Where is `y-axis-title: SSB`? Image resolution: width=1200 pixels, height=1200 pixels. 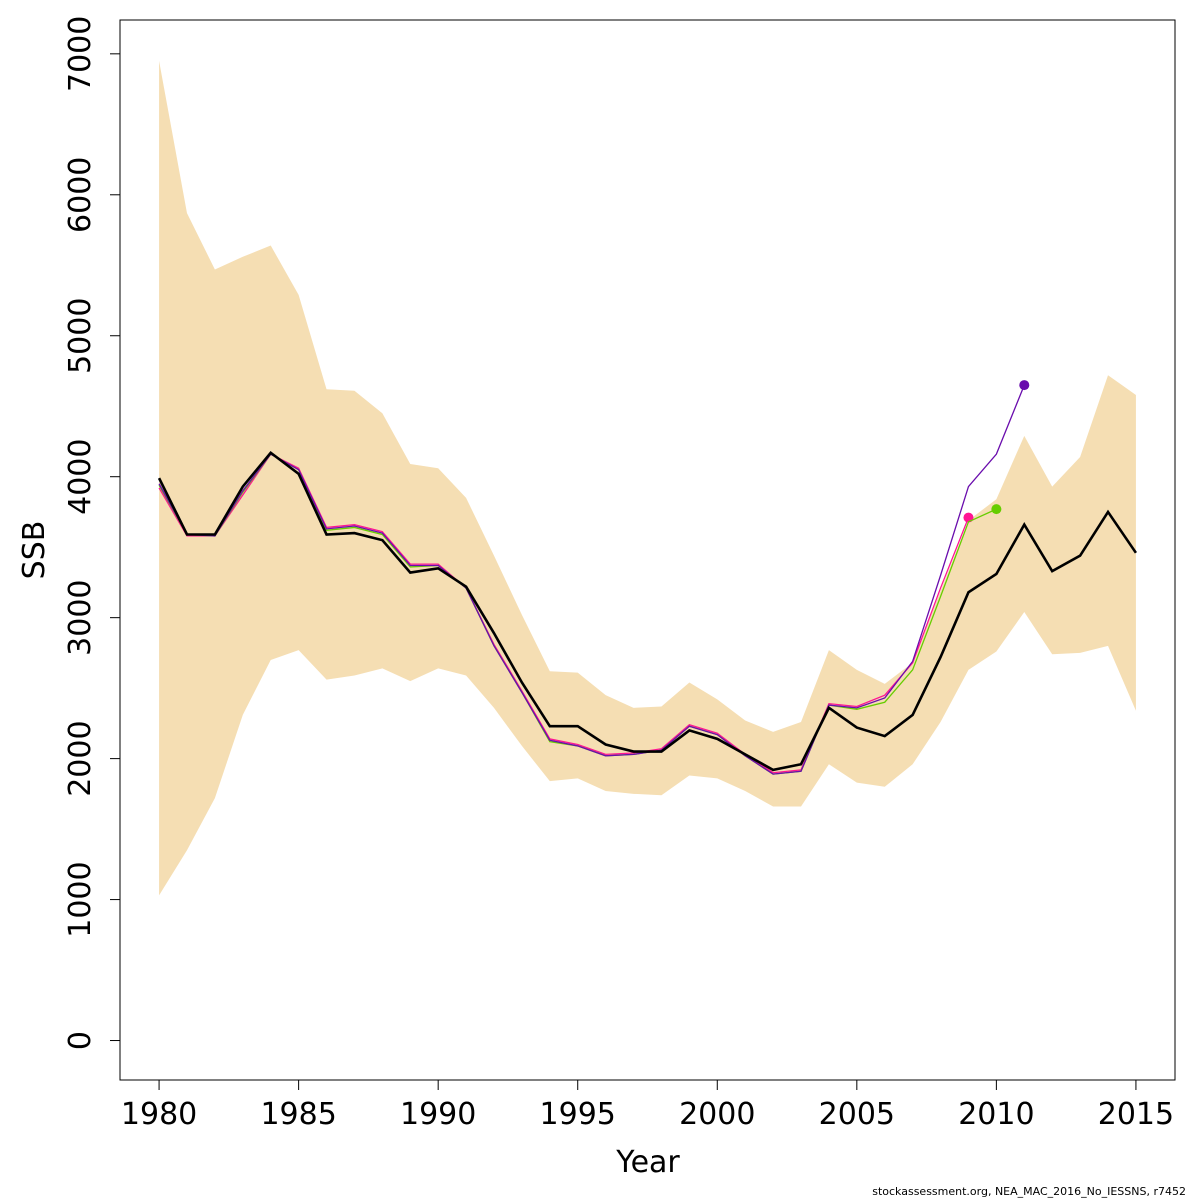
y-axis-title: SSB is located at coordinates (34, 550).